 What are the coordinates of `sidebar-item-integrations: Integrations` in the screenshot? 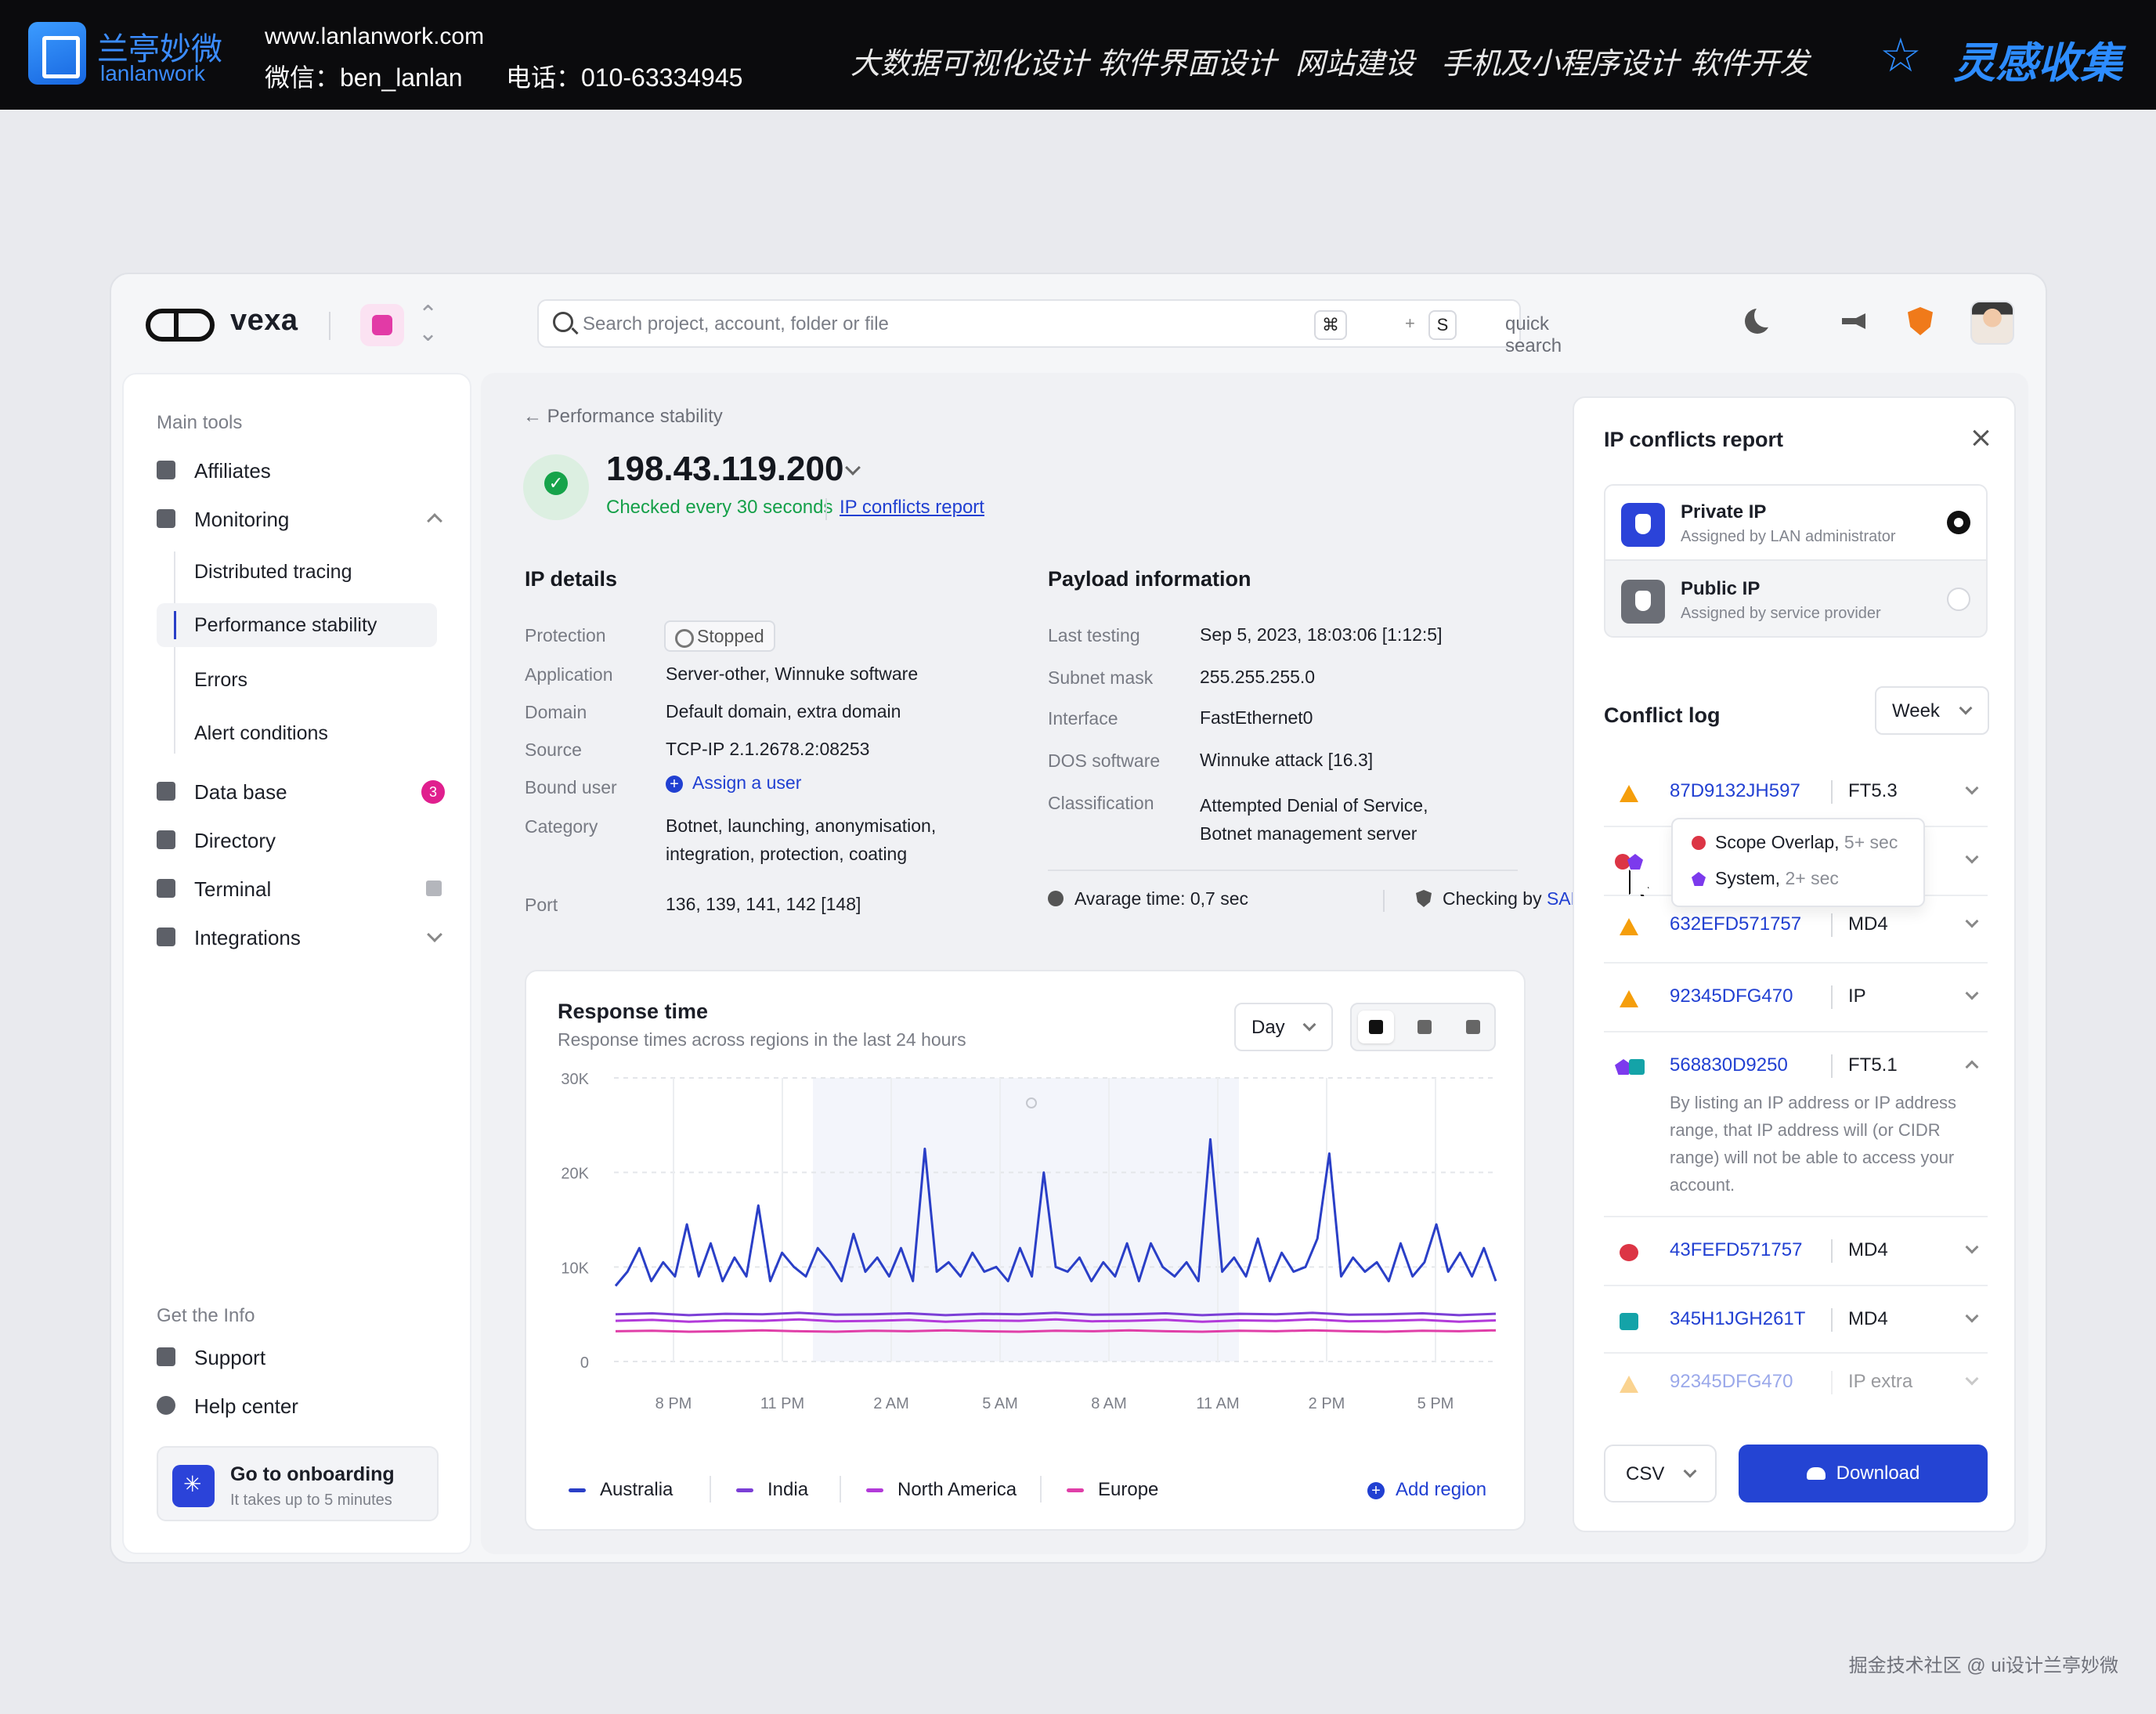 It's located at (301, 937).